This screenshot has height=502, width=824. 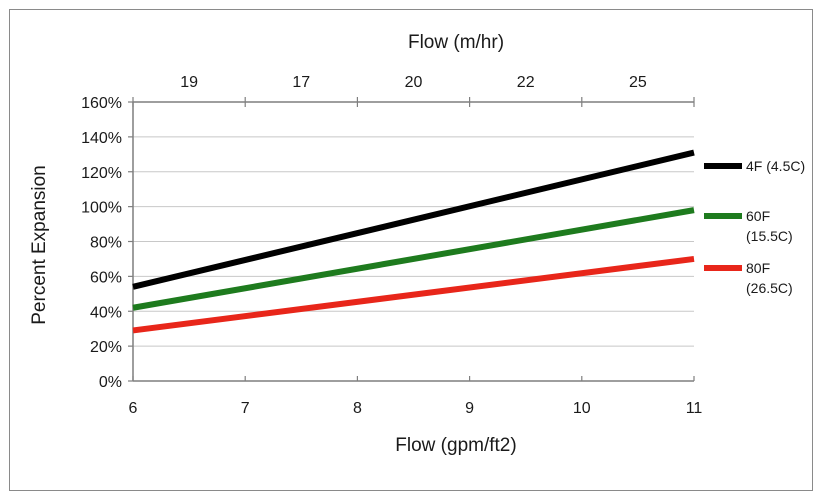 What do you see at coordinates (101, 173) in the screenshot?
I see `y-tick-label: 120%` at bounding box center [101, 173].